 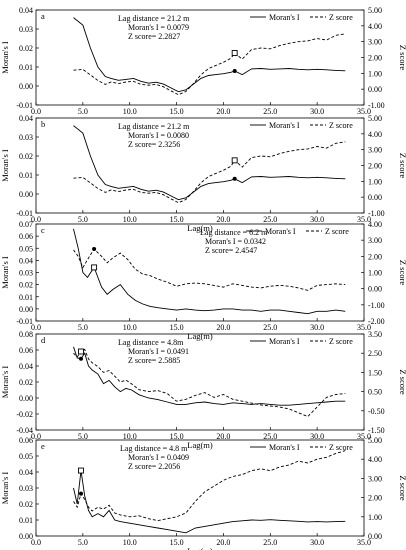 What do you see at coordinates (154, 360) in the screenshot?
I see `annotation-line: Z score= 2.5885` at bounding box center [154, 360].